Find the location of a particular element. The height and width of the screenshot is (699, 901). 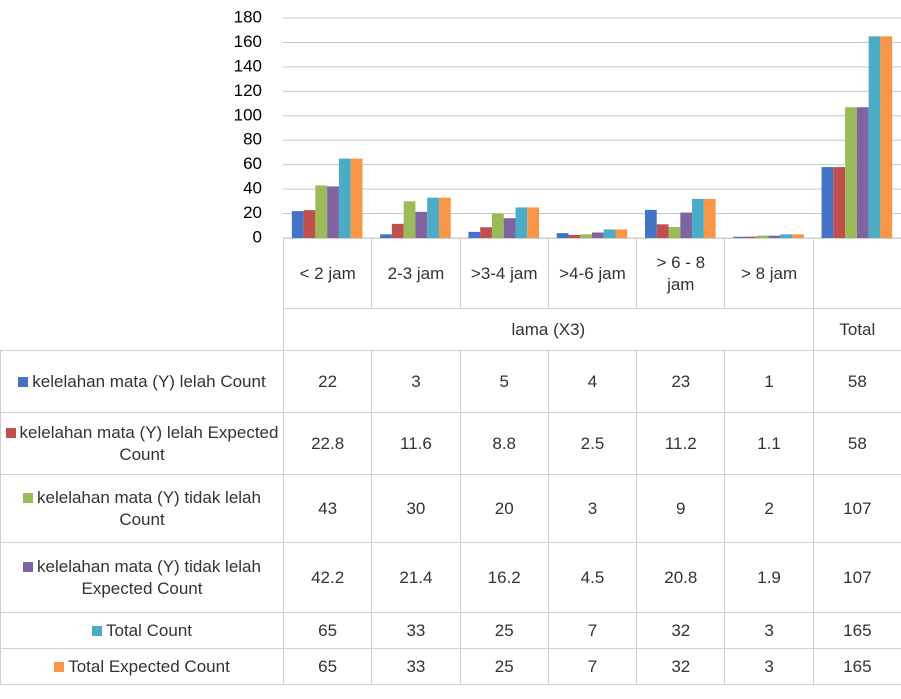

legend-entry: kelelahan mata (Y) lelah Count is located at coordinates (142, 381).